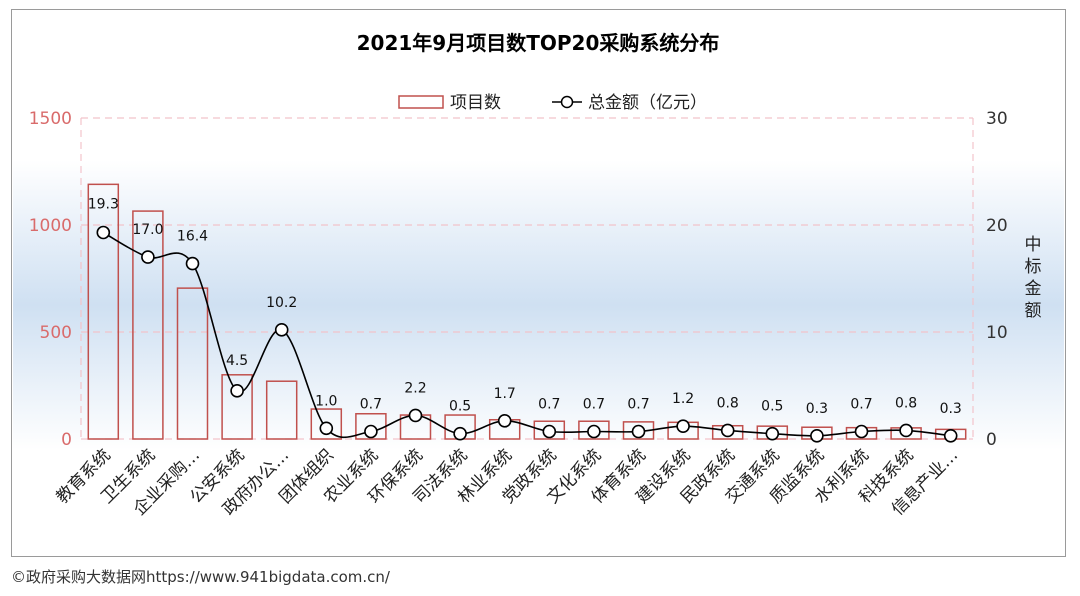 The width and height of the screenshot is (1080, 596). I want to click on amount-data-label: 1.0, so click(326, 401).